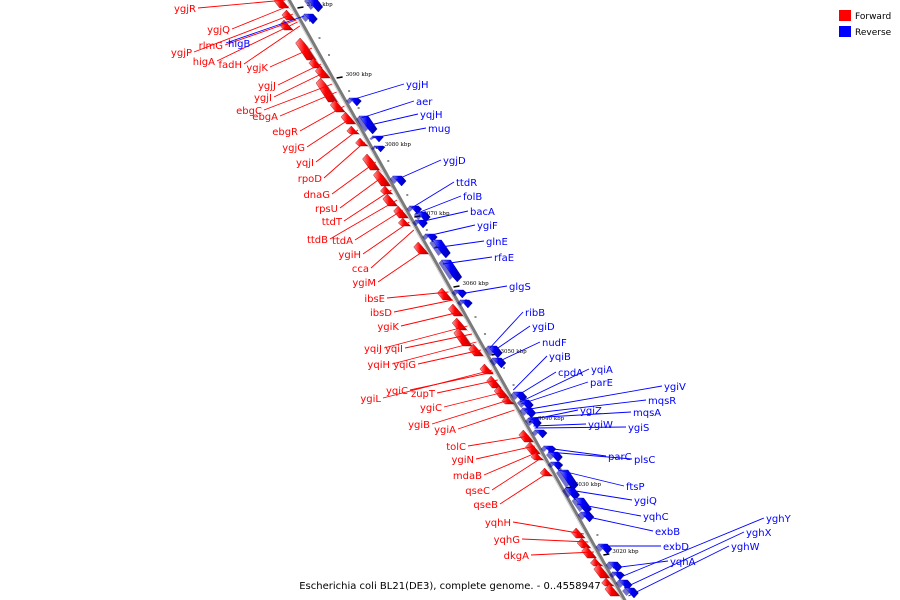 The width and height of the screenshot is (900, 600). I want to click on gene-label-rfaE: rfaE, so click(504, 258).